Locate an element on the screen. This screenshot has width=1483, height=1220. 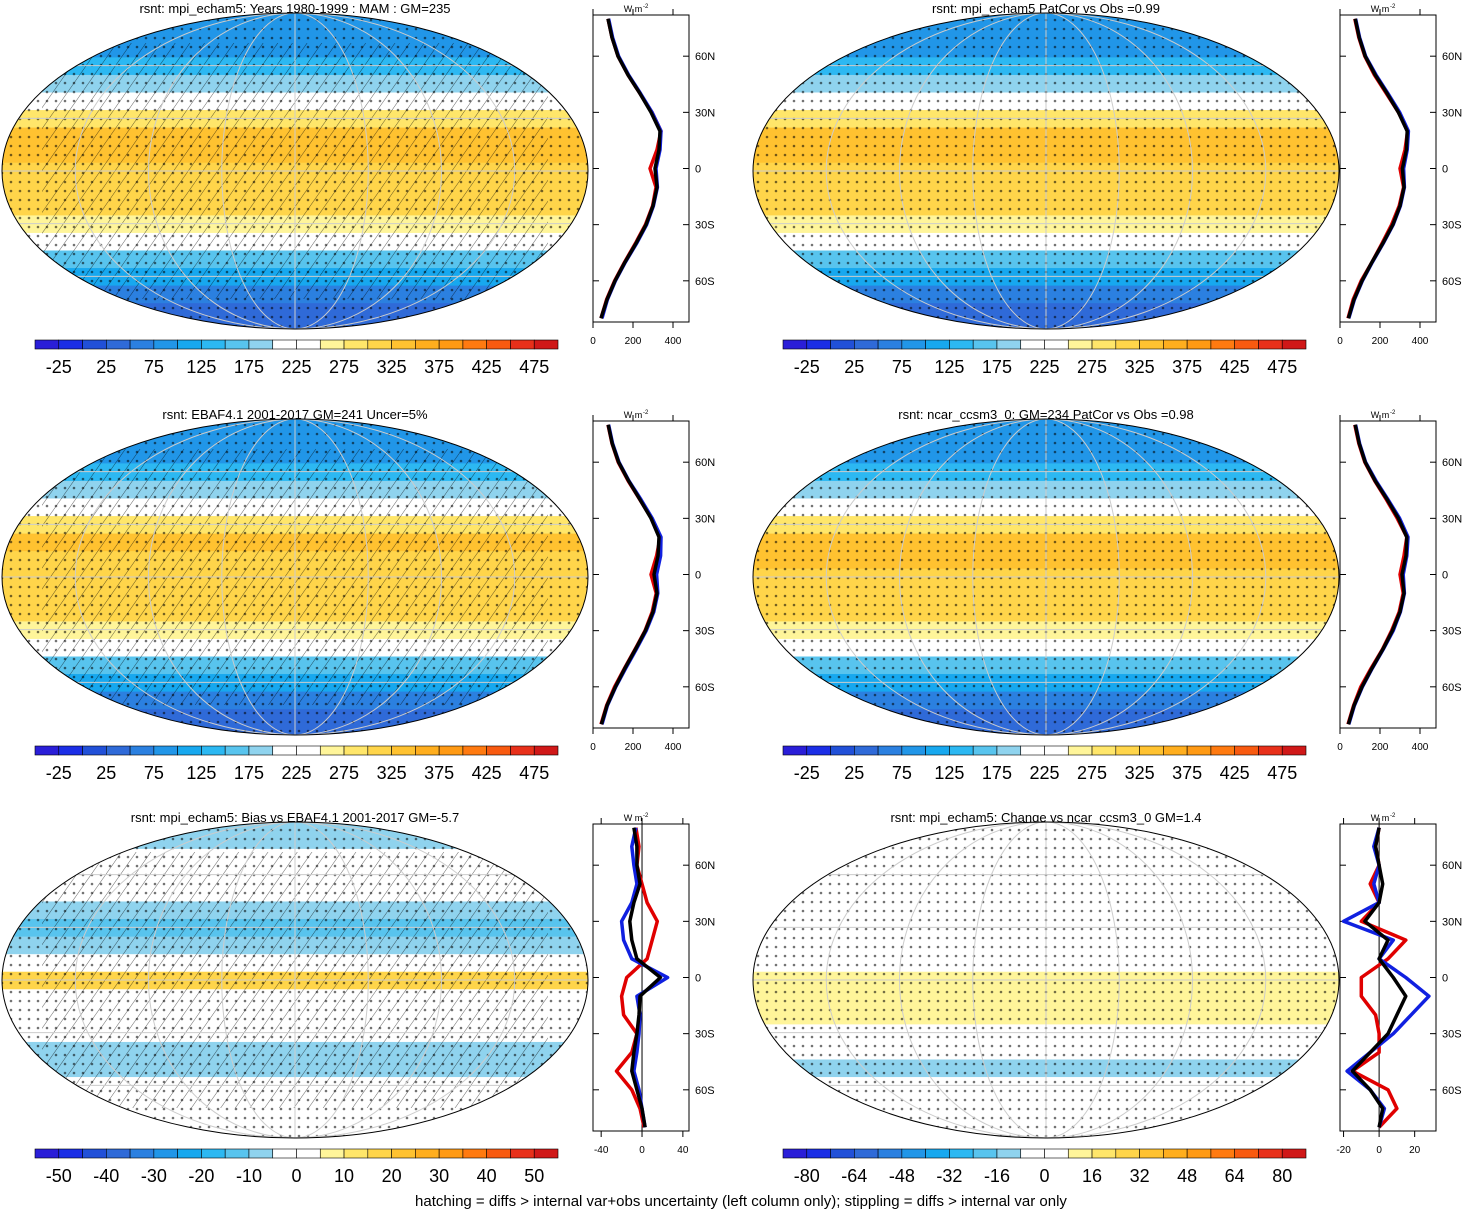
map-outline is located at coordinates (1046, 980).